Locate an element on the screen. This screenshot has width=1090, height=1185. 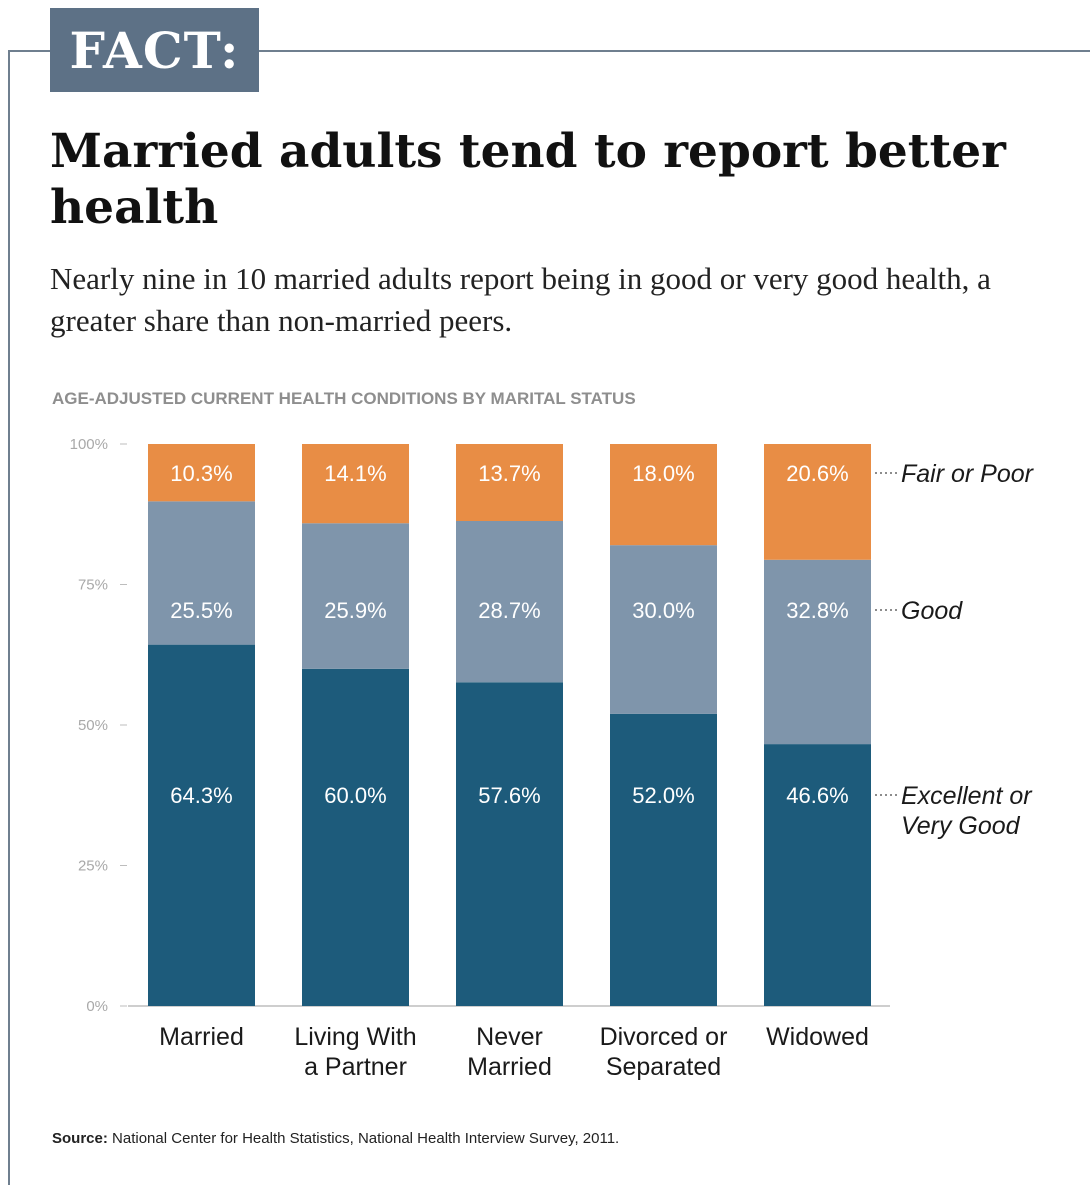
category-label: Living With is located at coordinates (355, 1037).